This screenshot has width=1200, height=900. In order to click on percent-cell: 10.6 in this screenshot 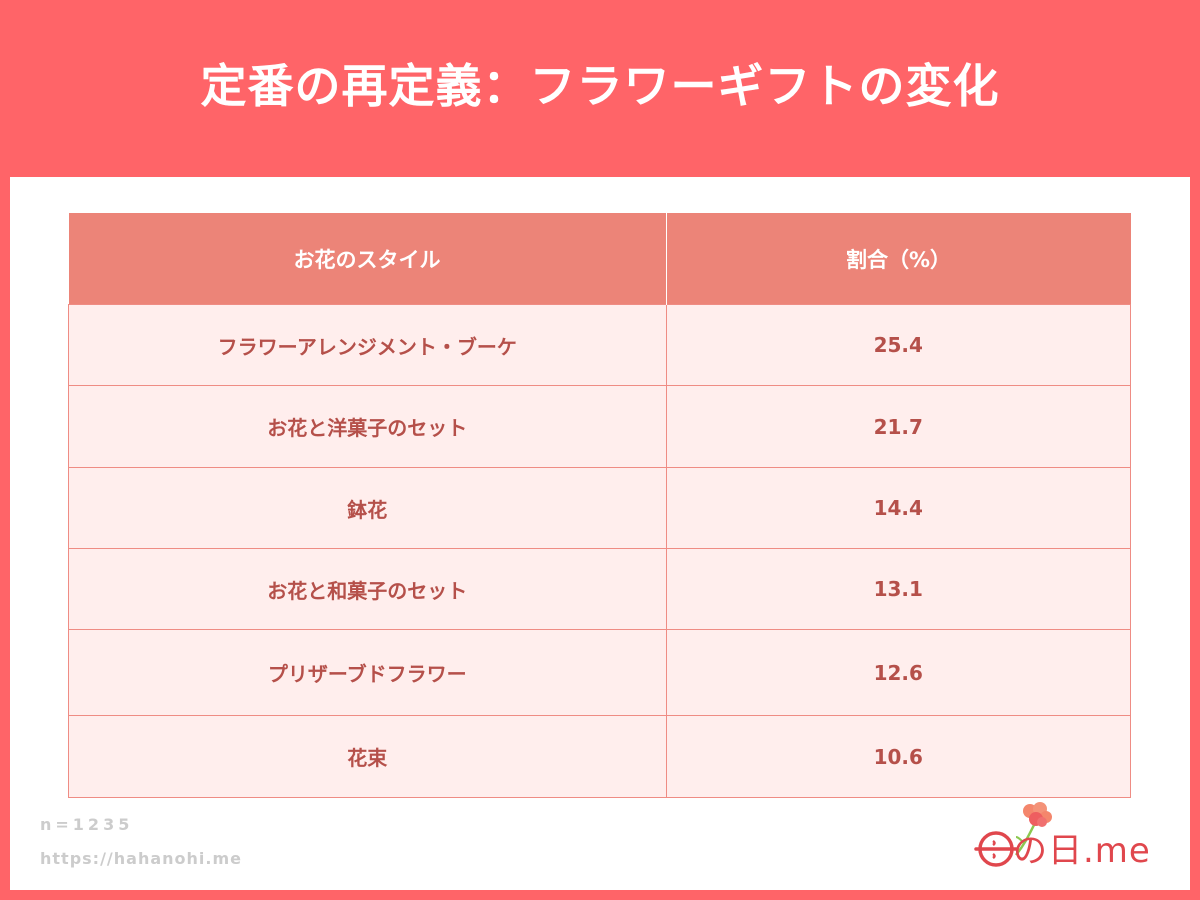, I will do `click(898, 756)`.